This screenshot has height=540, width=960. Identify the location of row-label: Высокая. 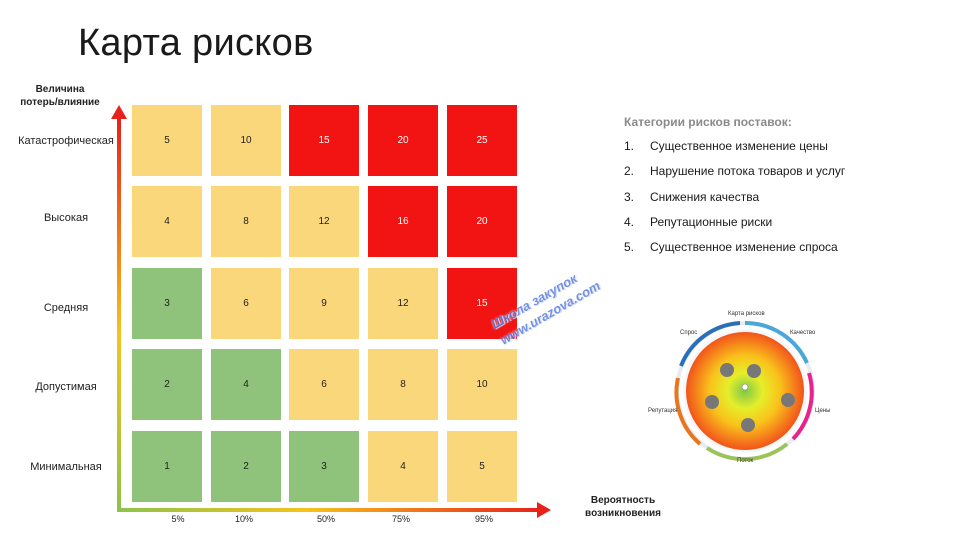
(66, 218).